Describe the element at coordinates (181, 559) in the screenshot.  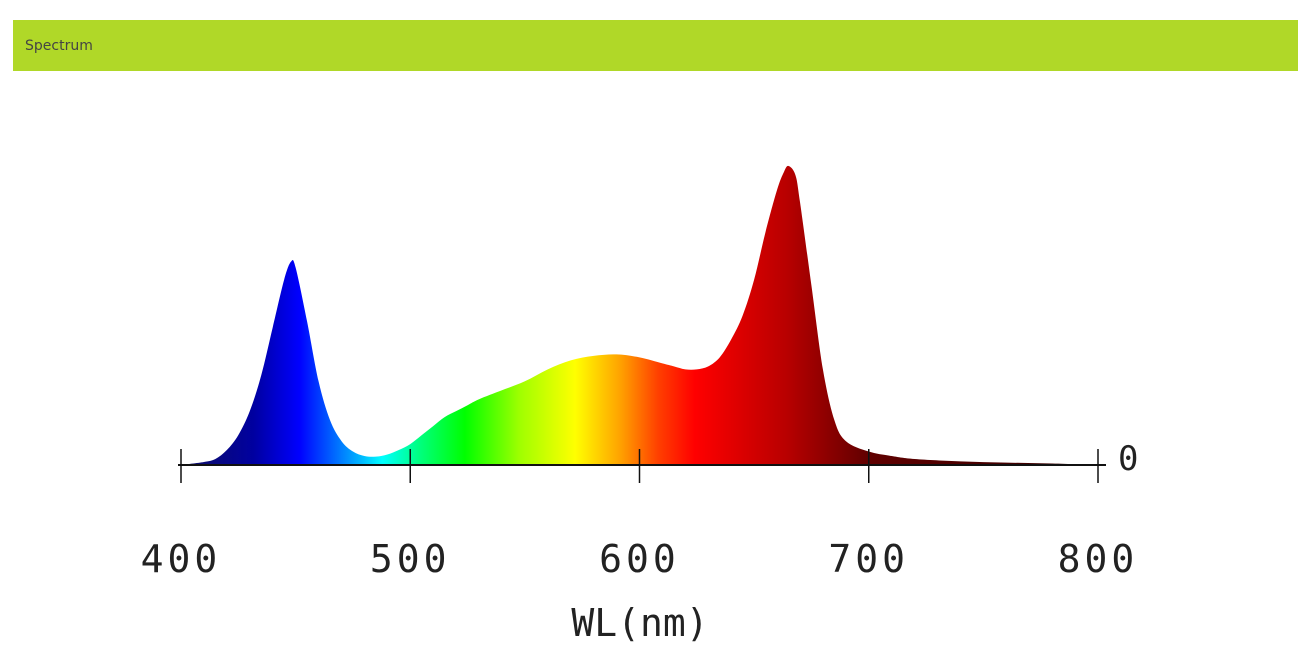
I see `x-tick-label: 400` at that location.